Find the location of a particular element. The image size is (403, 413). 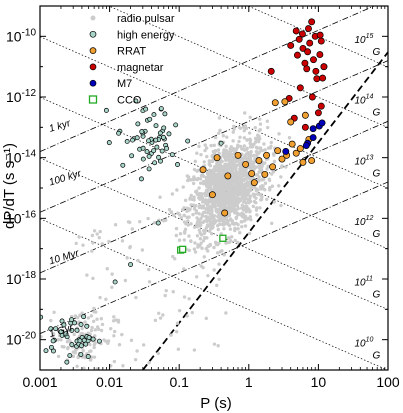

y-tick-label: 10-16 is located at coordinates (21, 217).